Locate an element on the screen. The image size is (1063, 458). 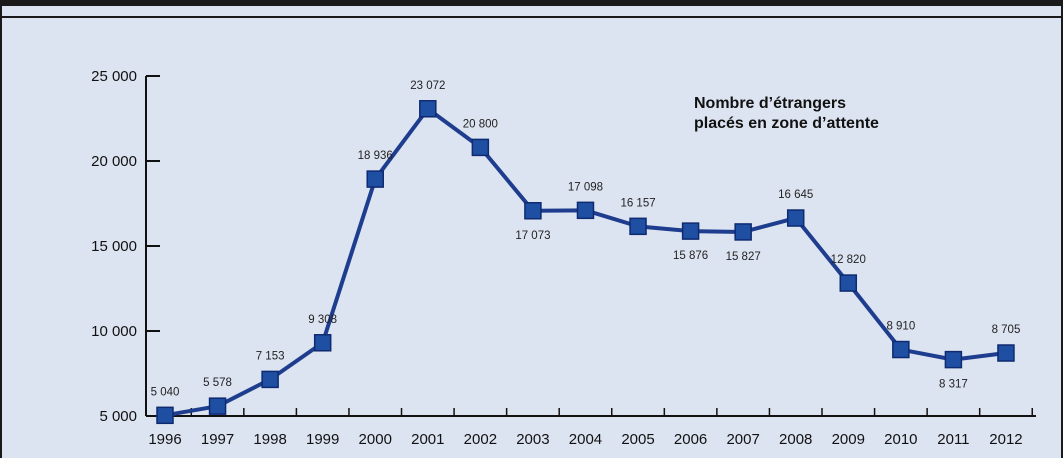
x-tick-label: 2002 is located at coordinates (480, 439).